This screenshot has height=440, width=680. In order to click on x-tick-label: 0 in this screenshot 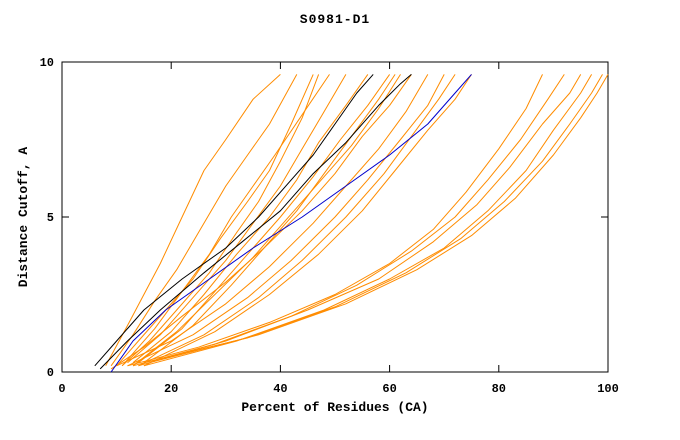, I will do `click(61, 389)`.